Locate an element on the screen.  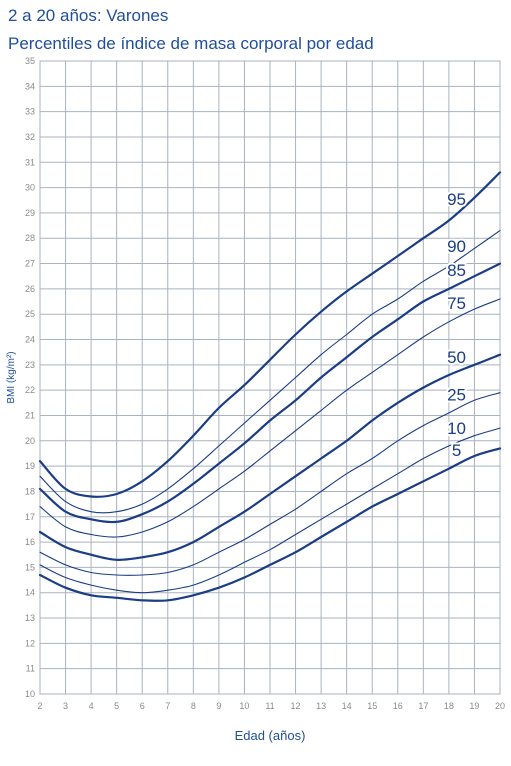
y-tick-label: 10 is located at coordinates (30, 694).